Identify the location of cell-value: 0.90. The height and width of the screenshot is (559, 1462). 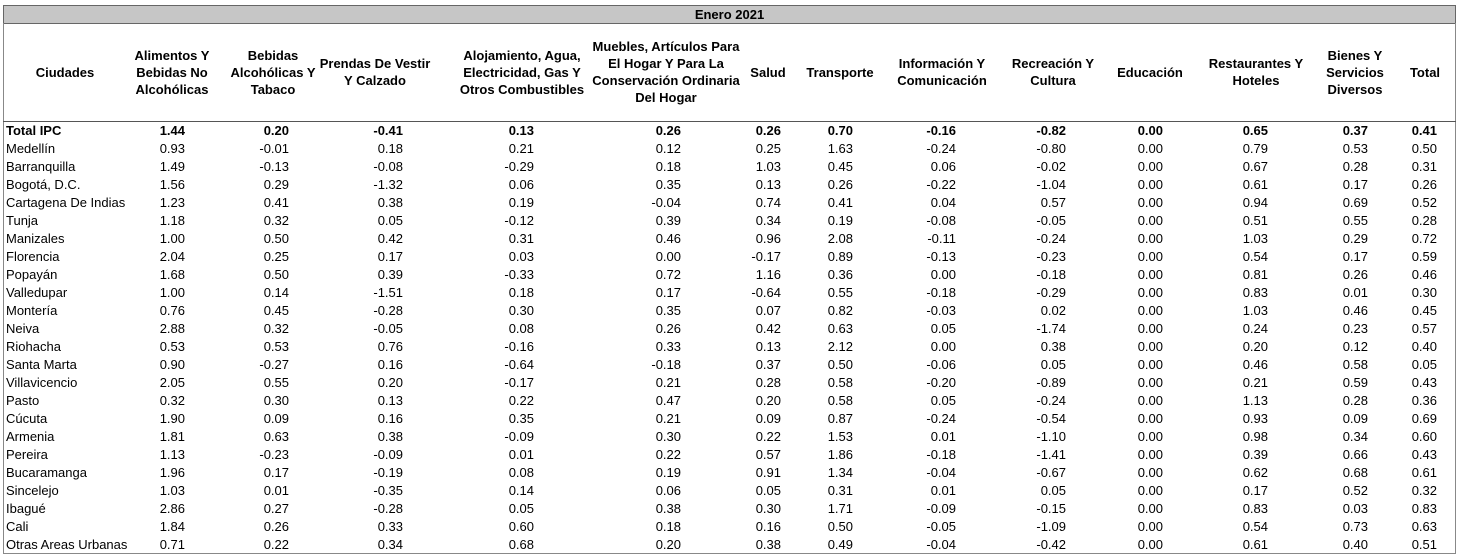
(172, 364).